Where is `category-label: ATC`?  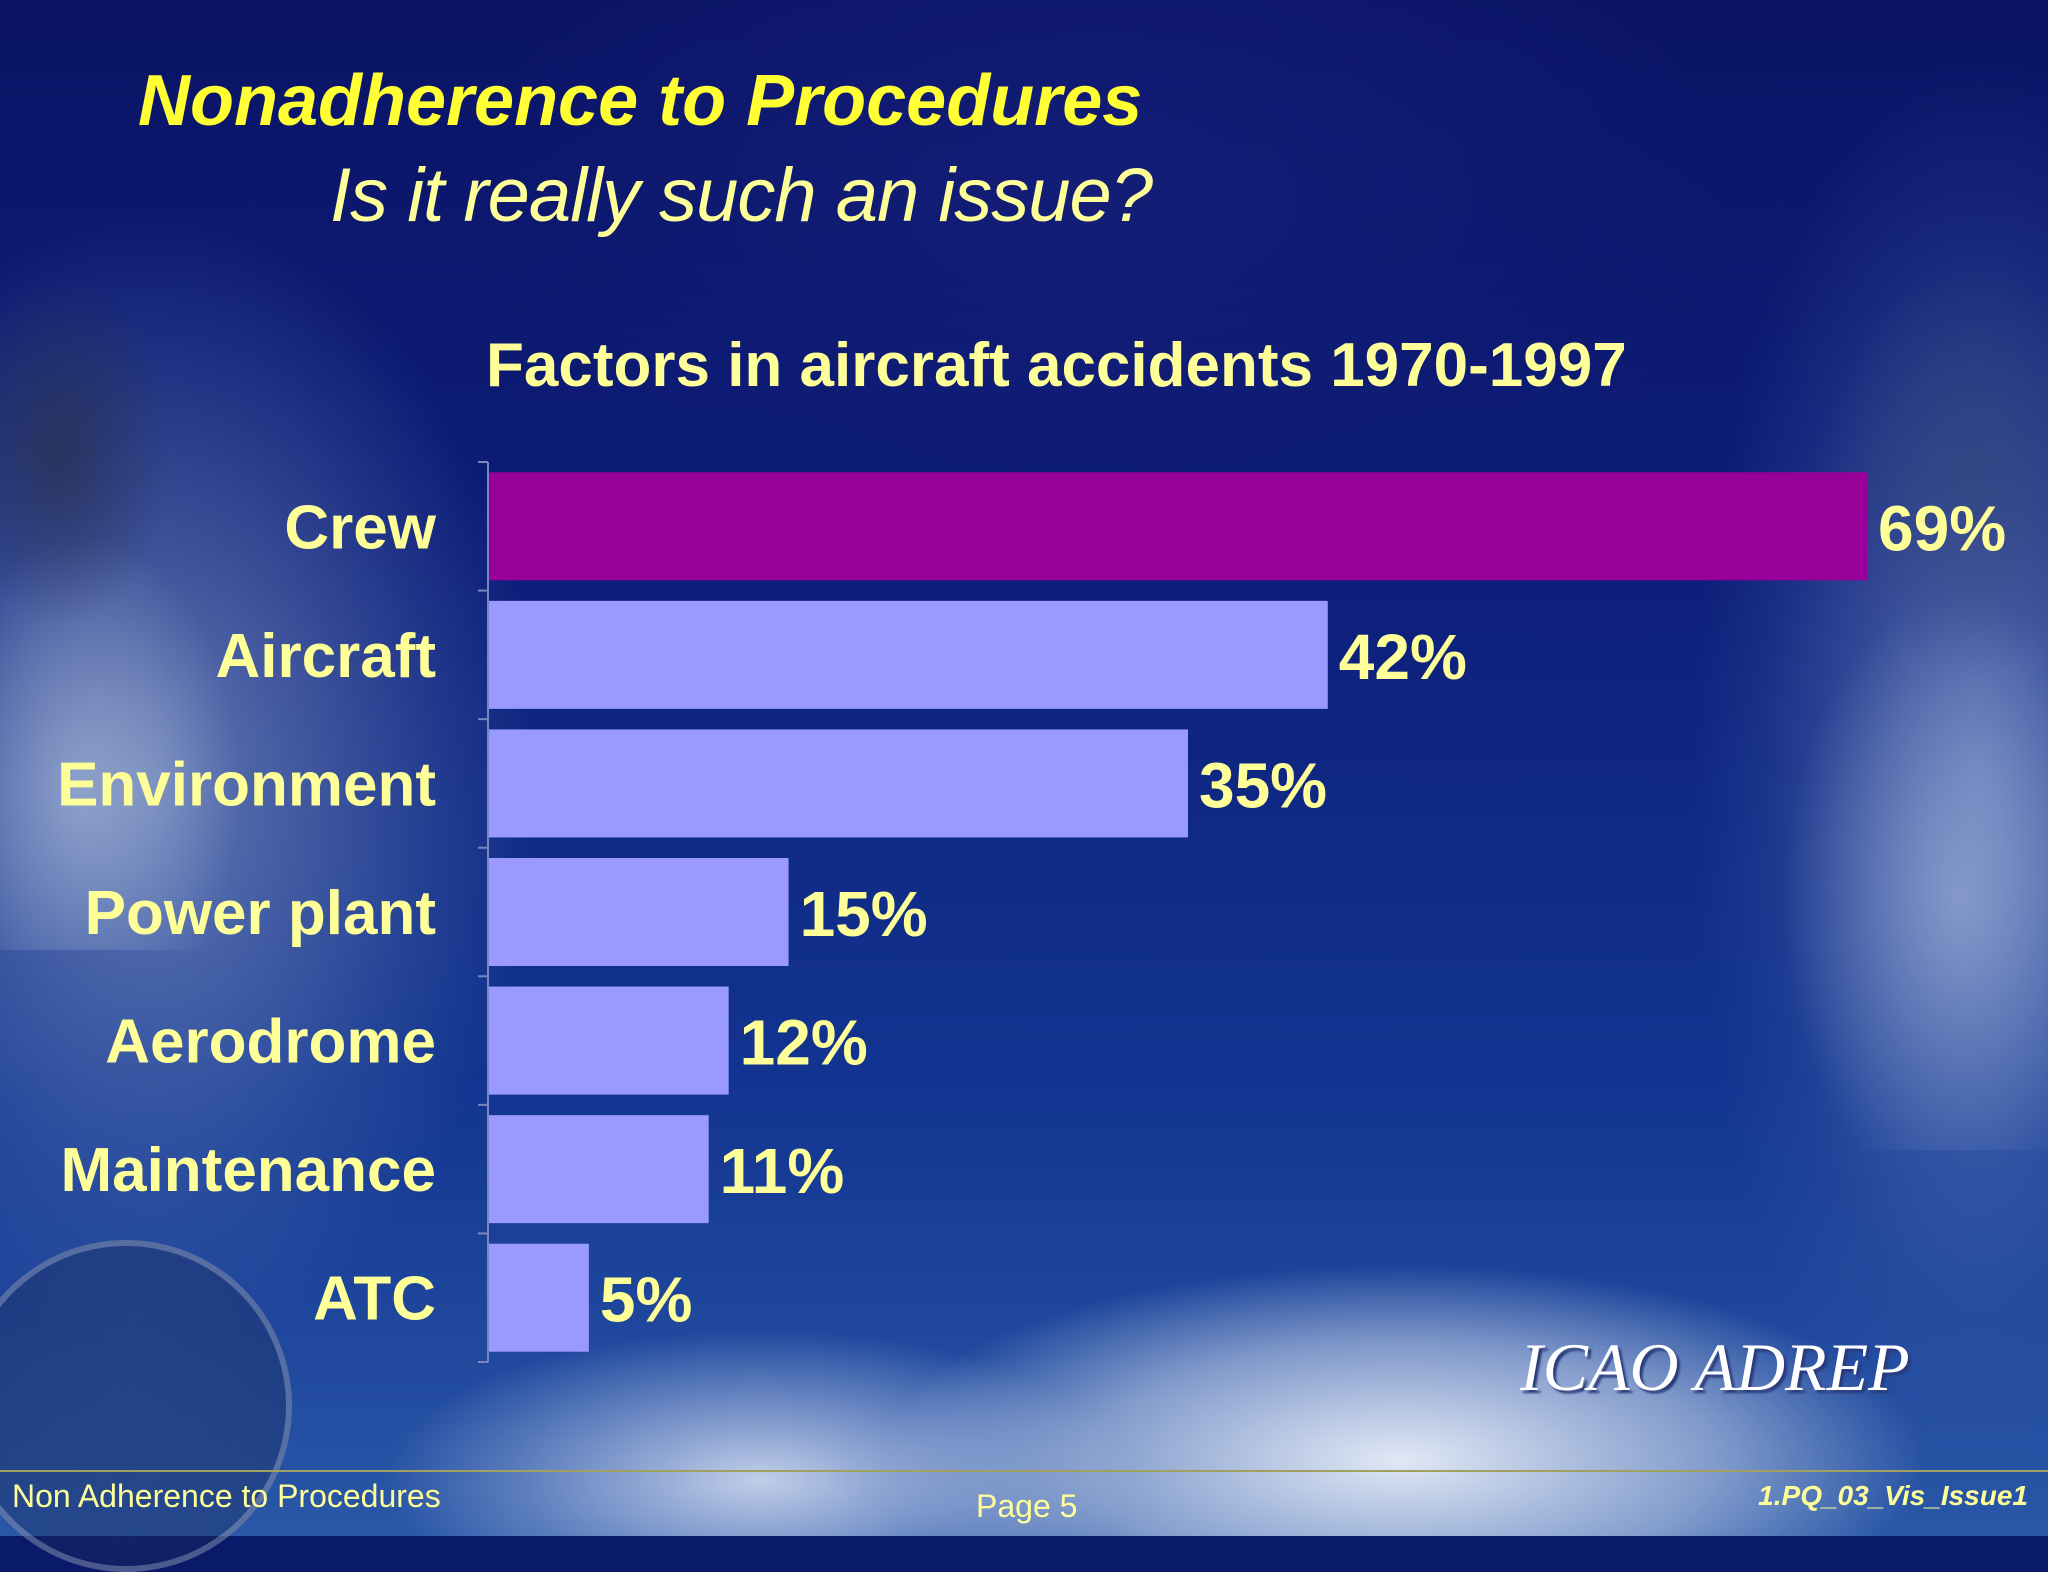 category-label: ATC is located at coordinates (374, 1299).